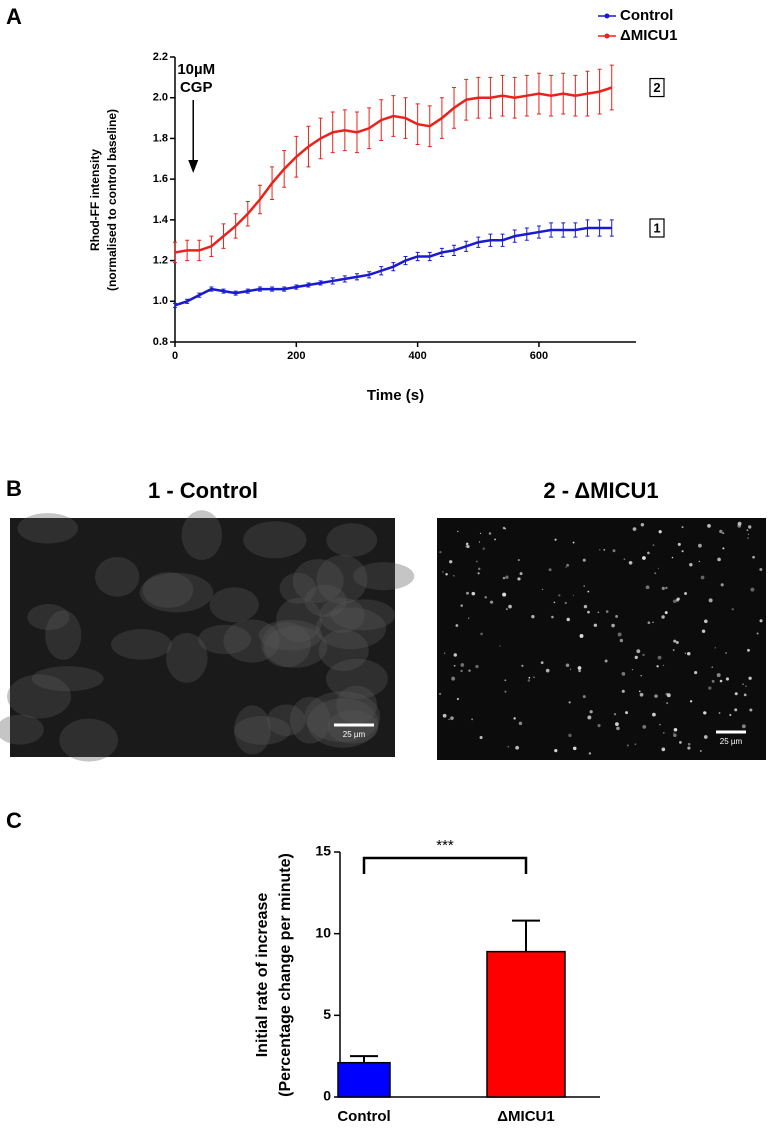 The height and width of the screenshot is (1133, 770). Describe the element at coordinates (417, 356) in the screenshot. I see `x-tick-label: 400` at that location.